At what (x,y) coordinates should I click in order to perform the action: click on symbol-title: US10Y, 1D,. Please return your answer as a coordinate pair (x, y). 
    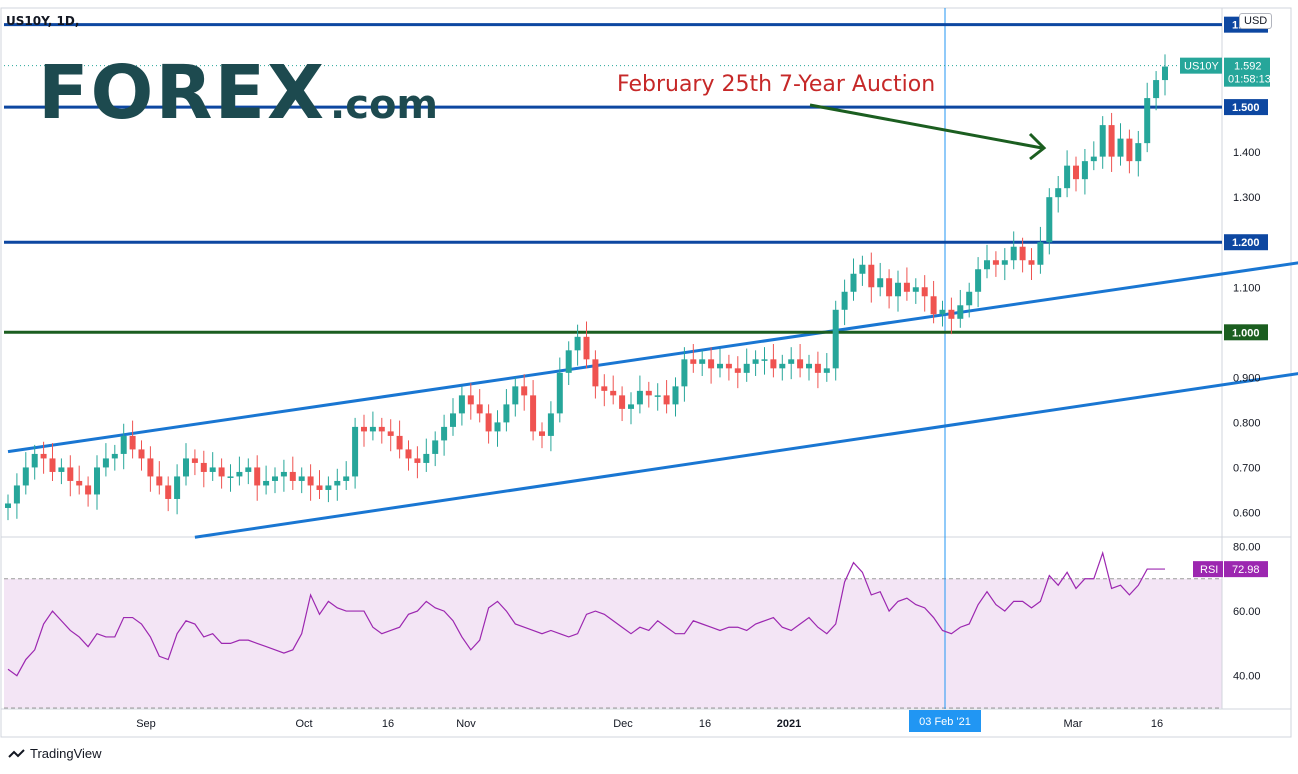
    Looking at the image, I should click on (43, 21).